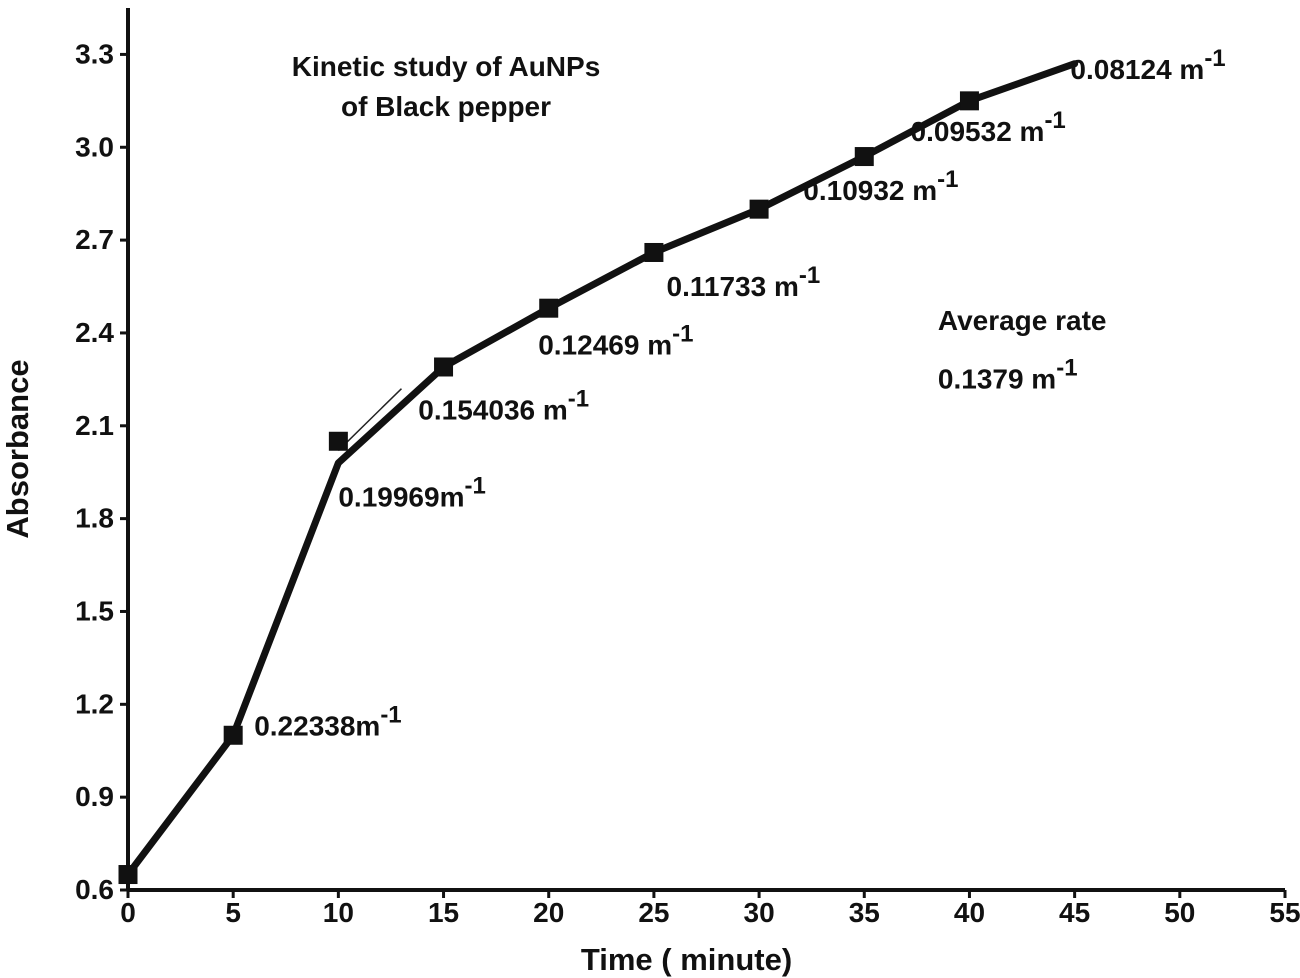 The height and width of the screenshot is (978, 1300). What do you see at coordinates (128, 912) in the screenshot?
I see `x-tick-label: 0` at bounding box center [128, 912].